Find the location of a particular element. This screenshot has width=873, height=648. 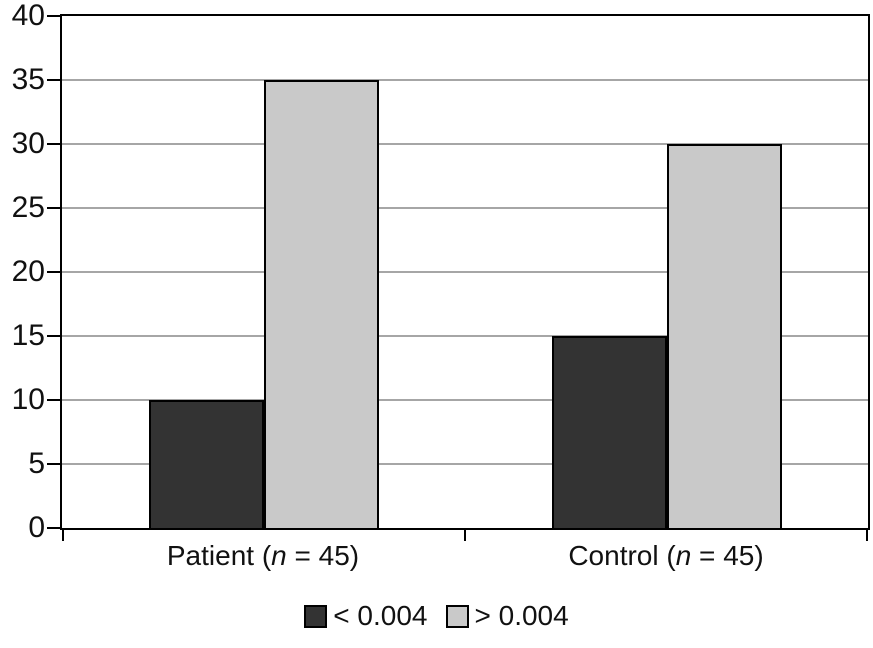

legend-item-gt-0004: > 0.004 is located at coordinates (507, 616).